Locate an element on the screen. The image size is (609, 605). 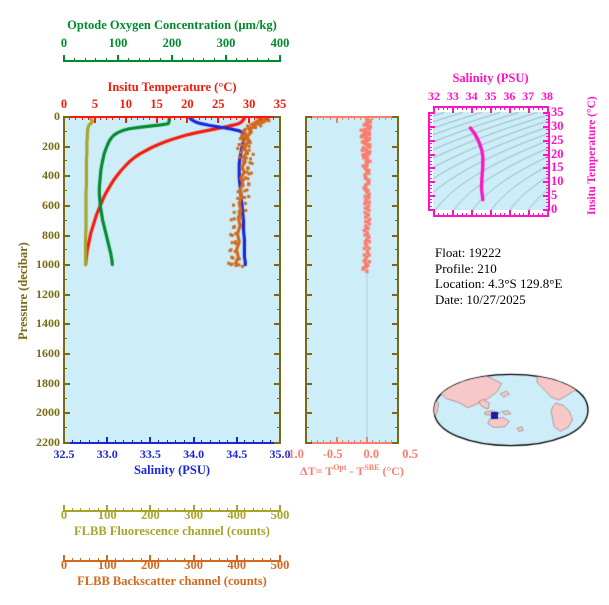
oxygen-axis-title: Optode Oxygen Concentration (µm/kg) is located at coordinates (172, 25).